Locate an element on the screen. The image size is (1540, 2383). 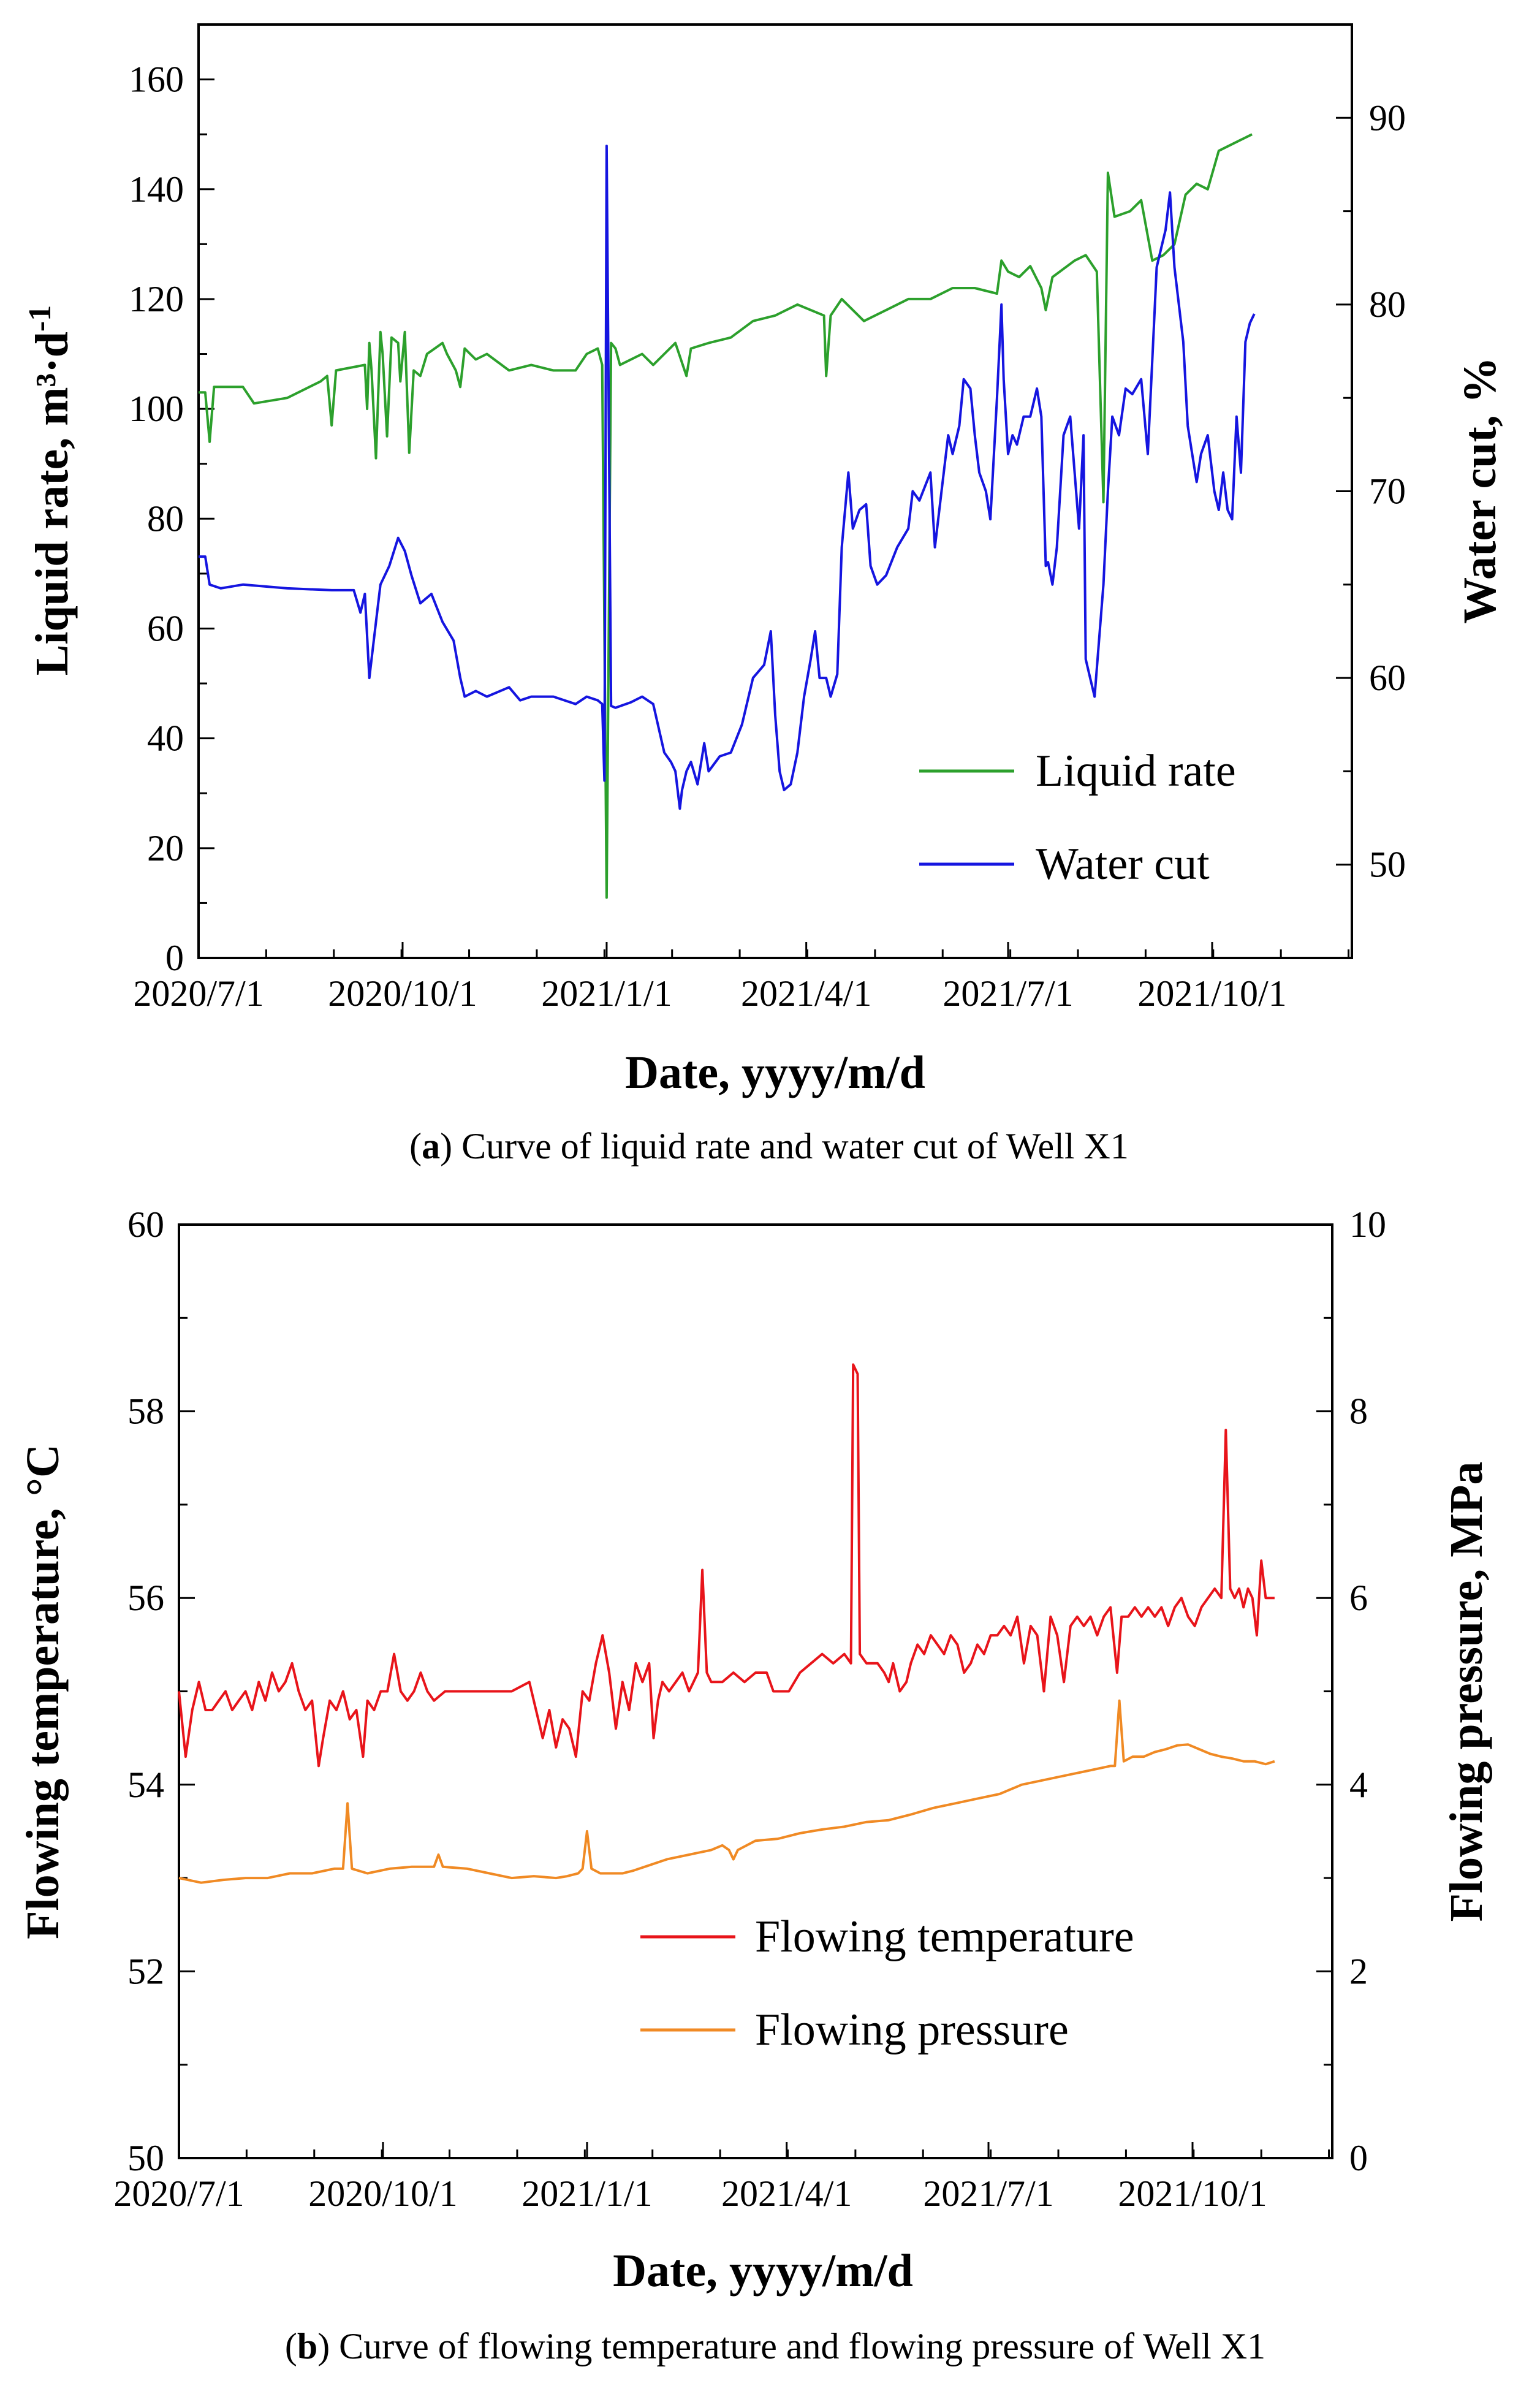
legend-a: Liquid rate Water cut is located at coordinates (1077, 817).